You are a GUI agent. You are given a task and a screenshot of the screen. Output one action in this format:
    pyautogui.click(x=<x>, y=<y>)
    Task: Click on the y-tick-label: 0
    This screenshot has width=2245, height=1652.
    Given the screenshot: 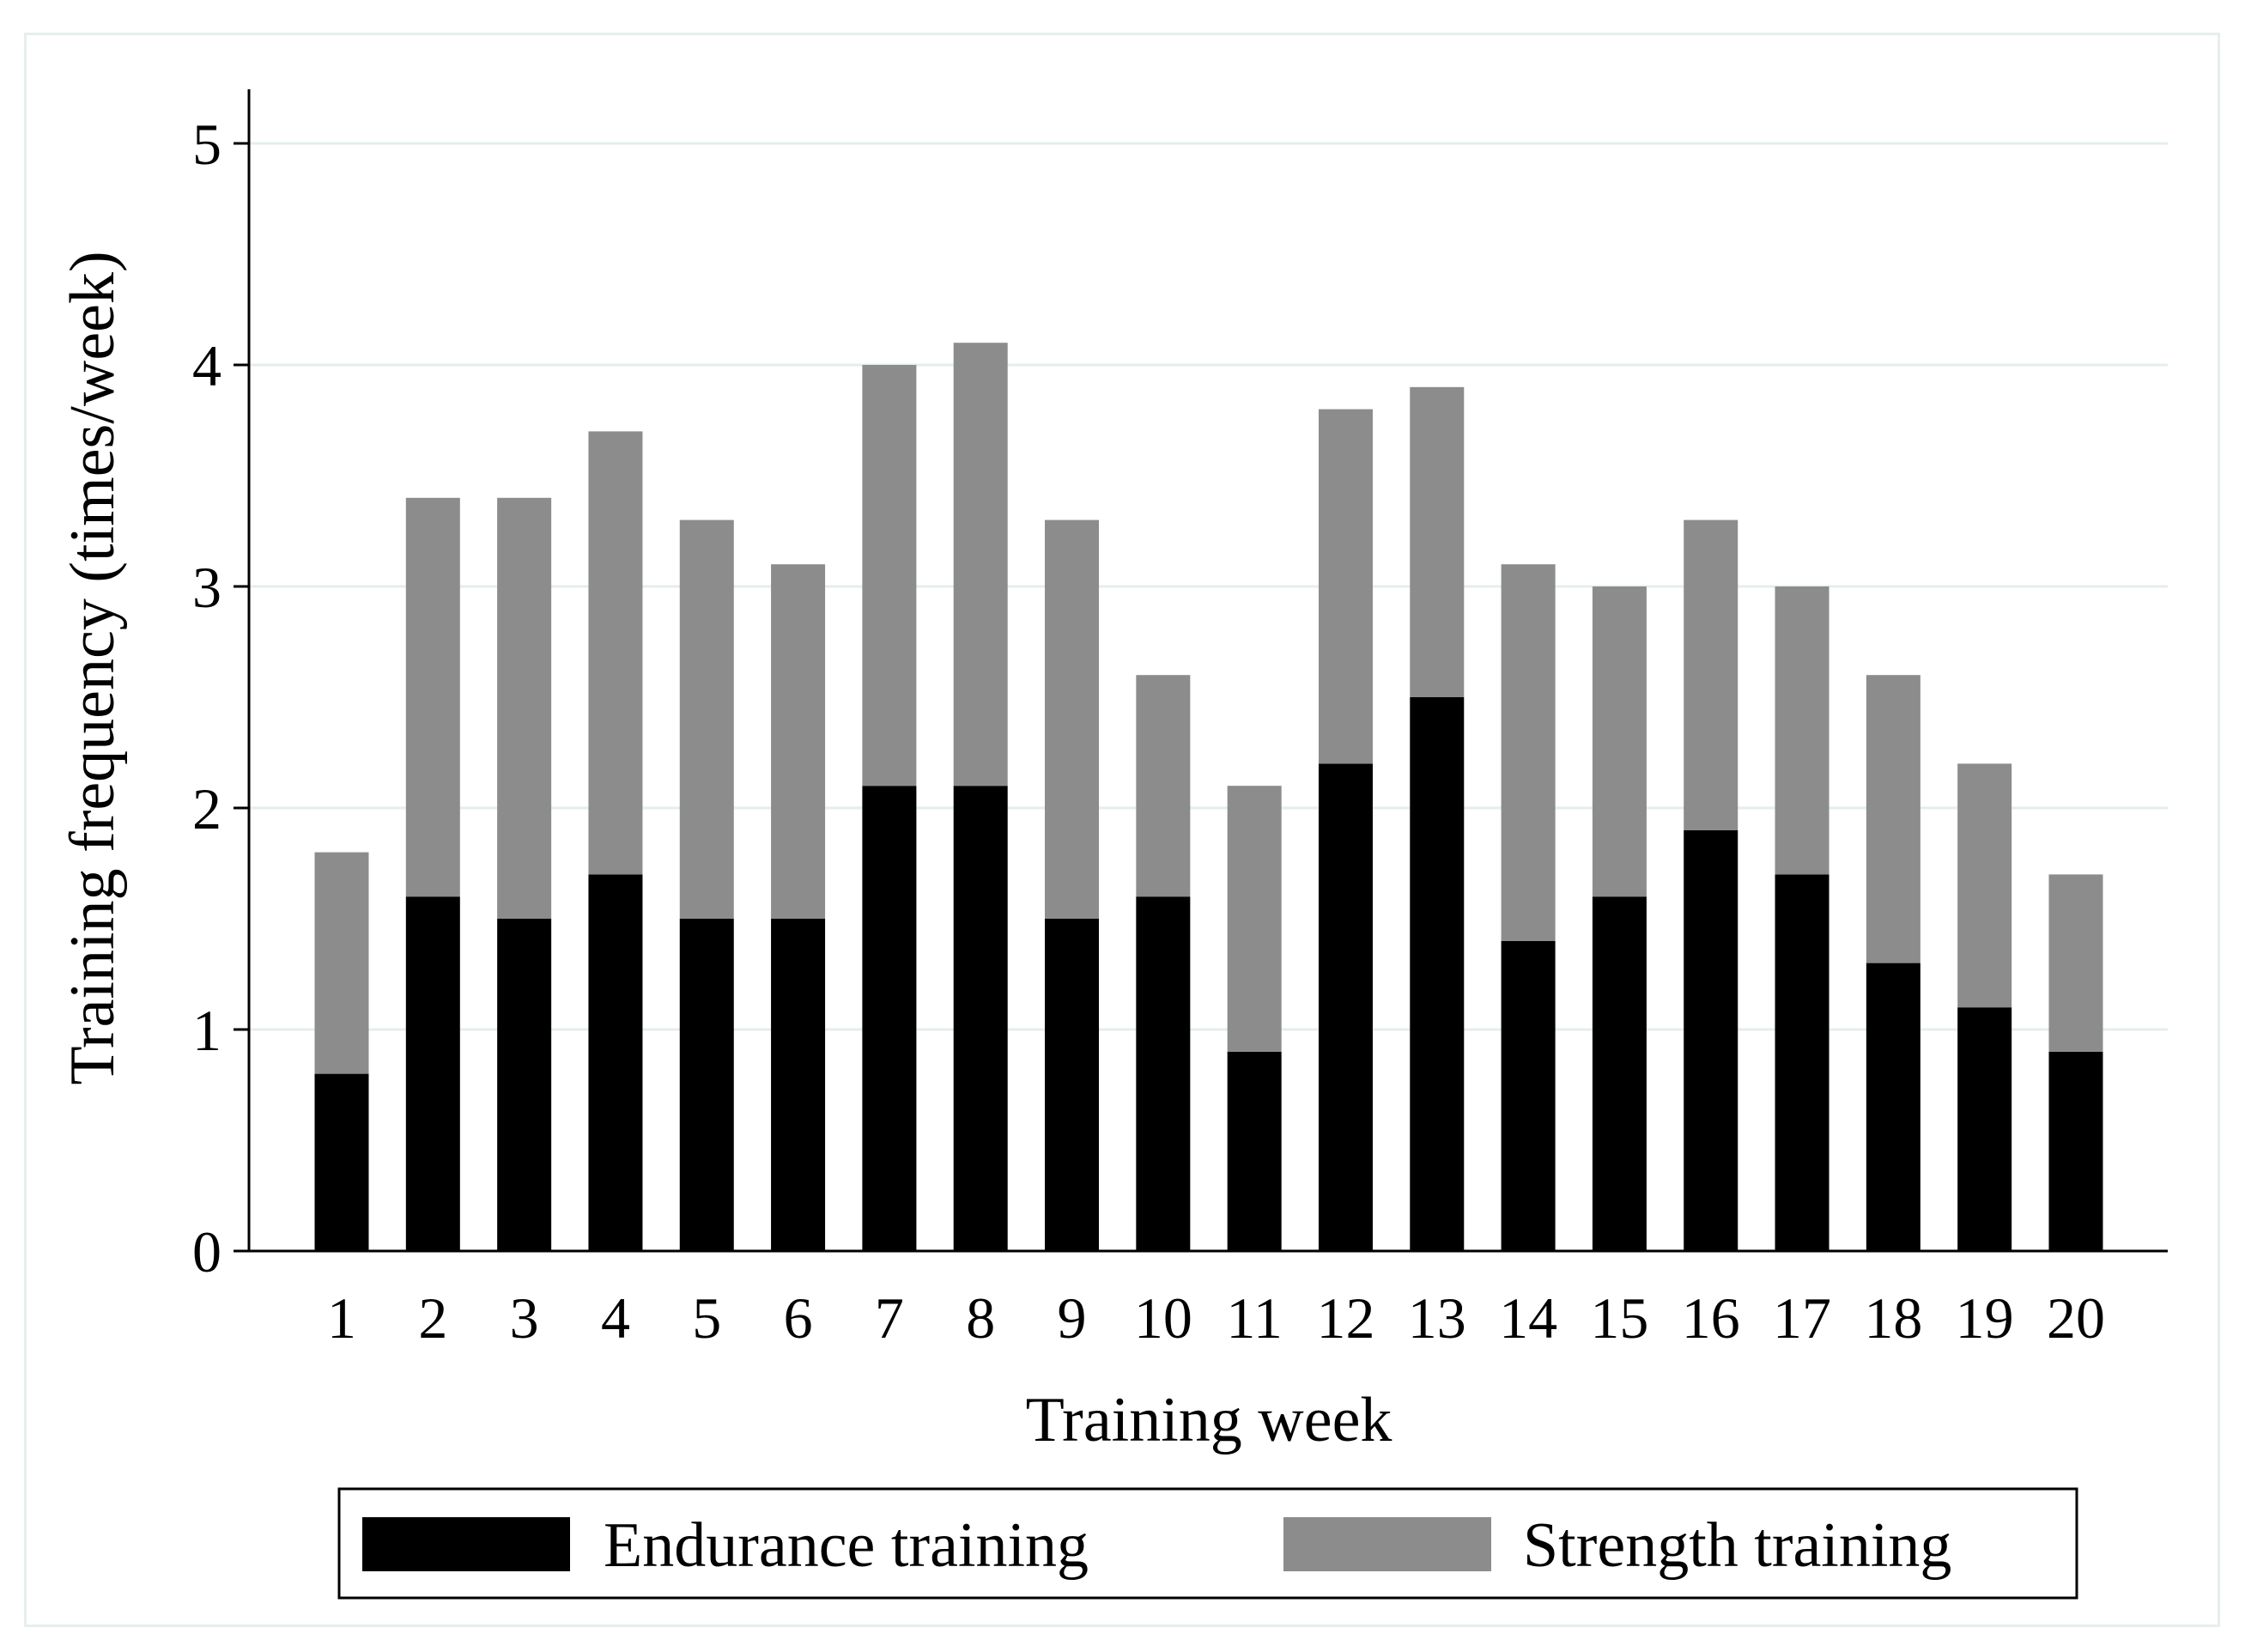 What is the action you would take?
    pyautogui.click(x=206, y=1252)
    